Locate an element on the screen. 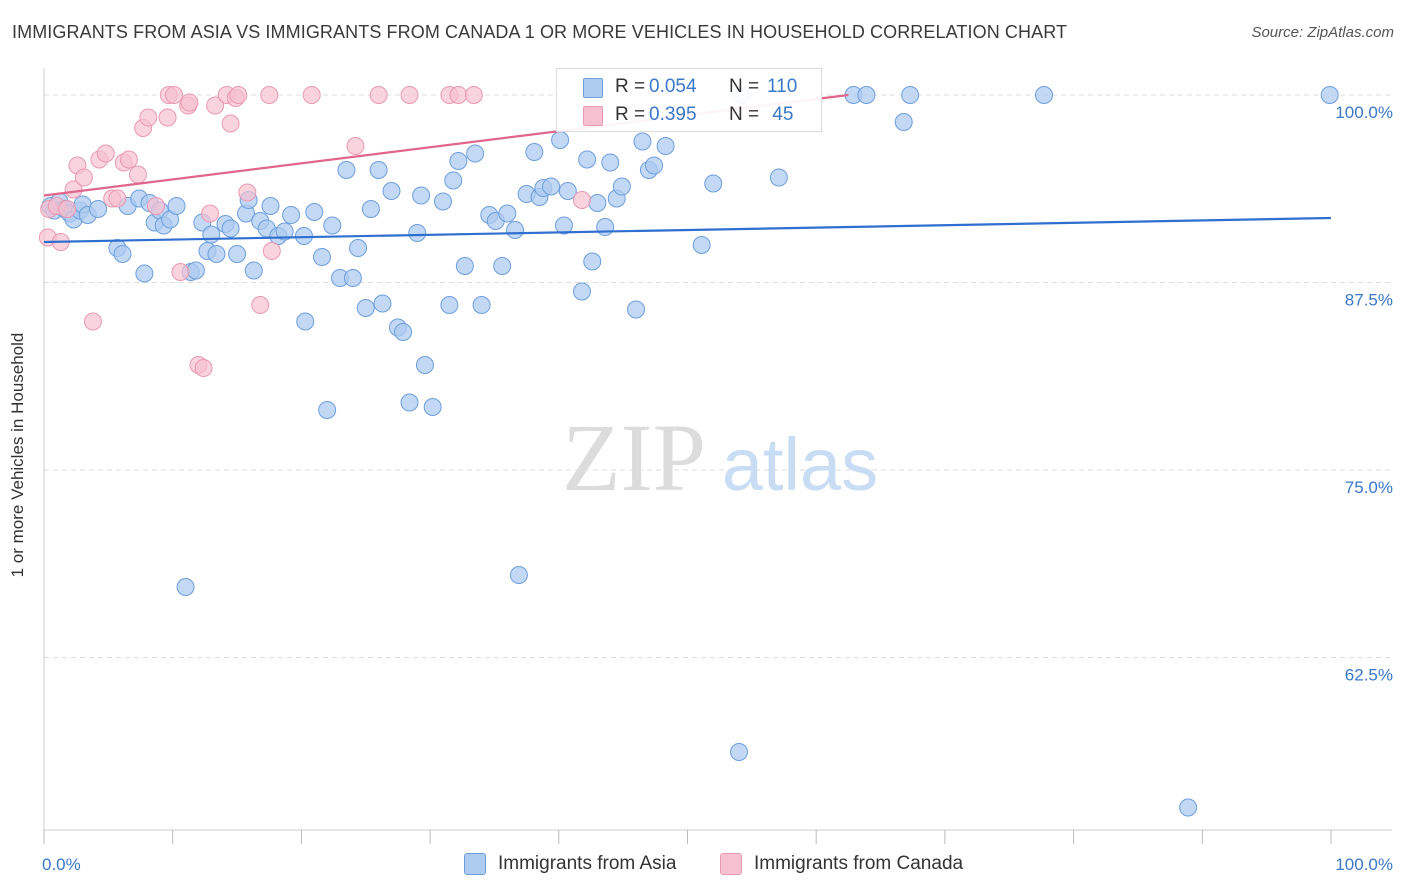  legend-n-value: 110 is located at coordinates (782, 86).